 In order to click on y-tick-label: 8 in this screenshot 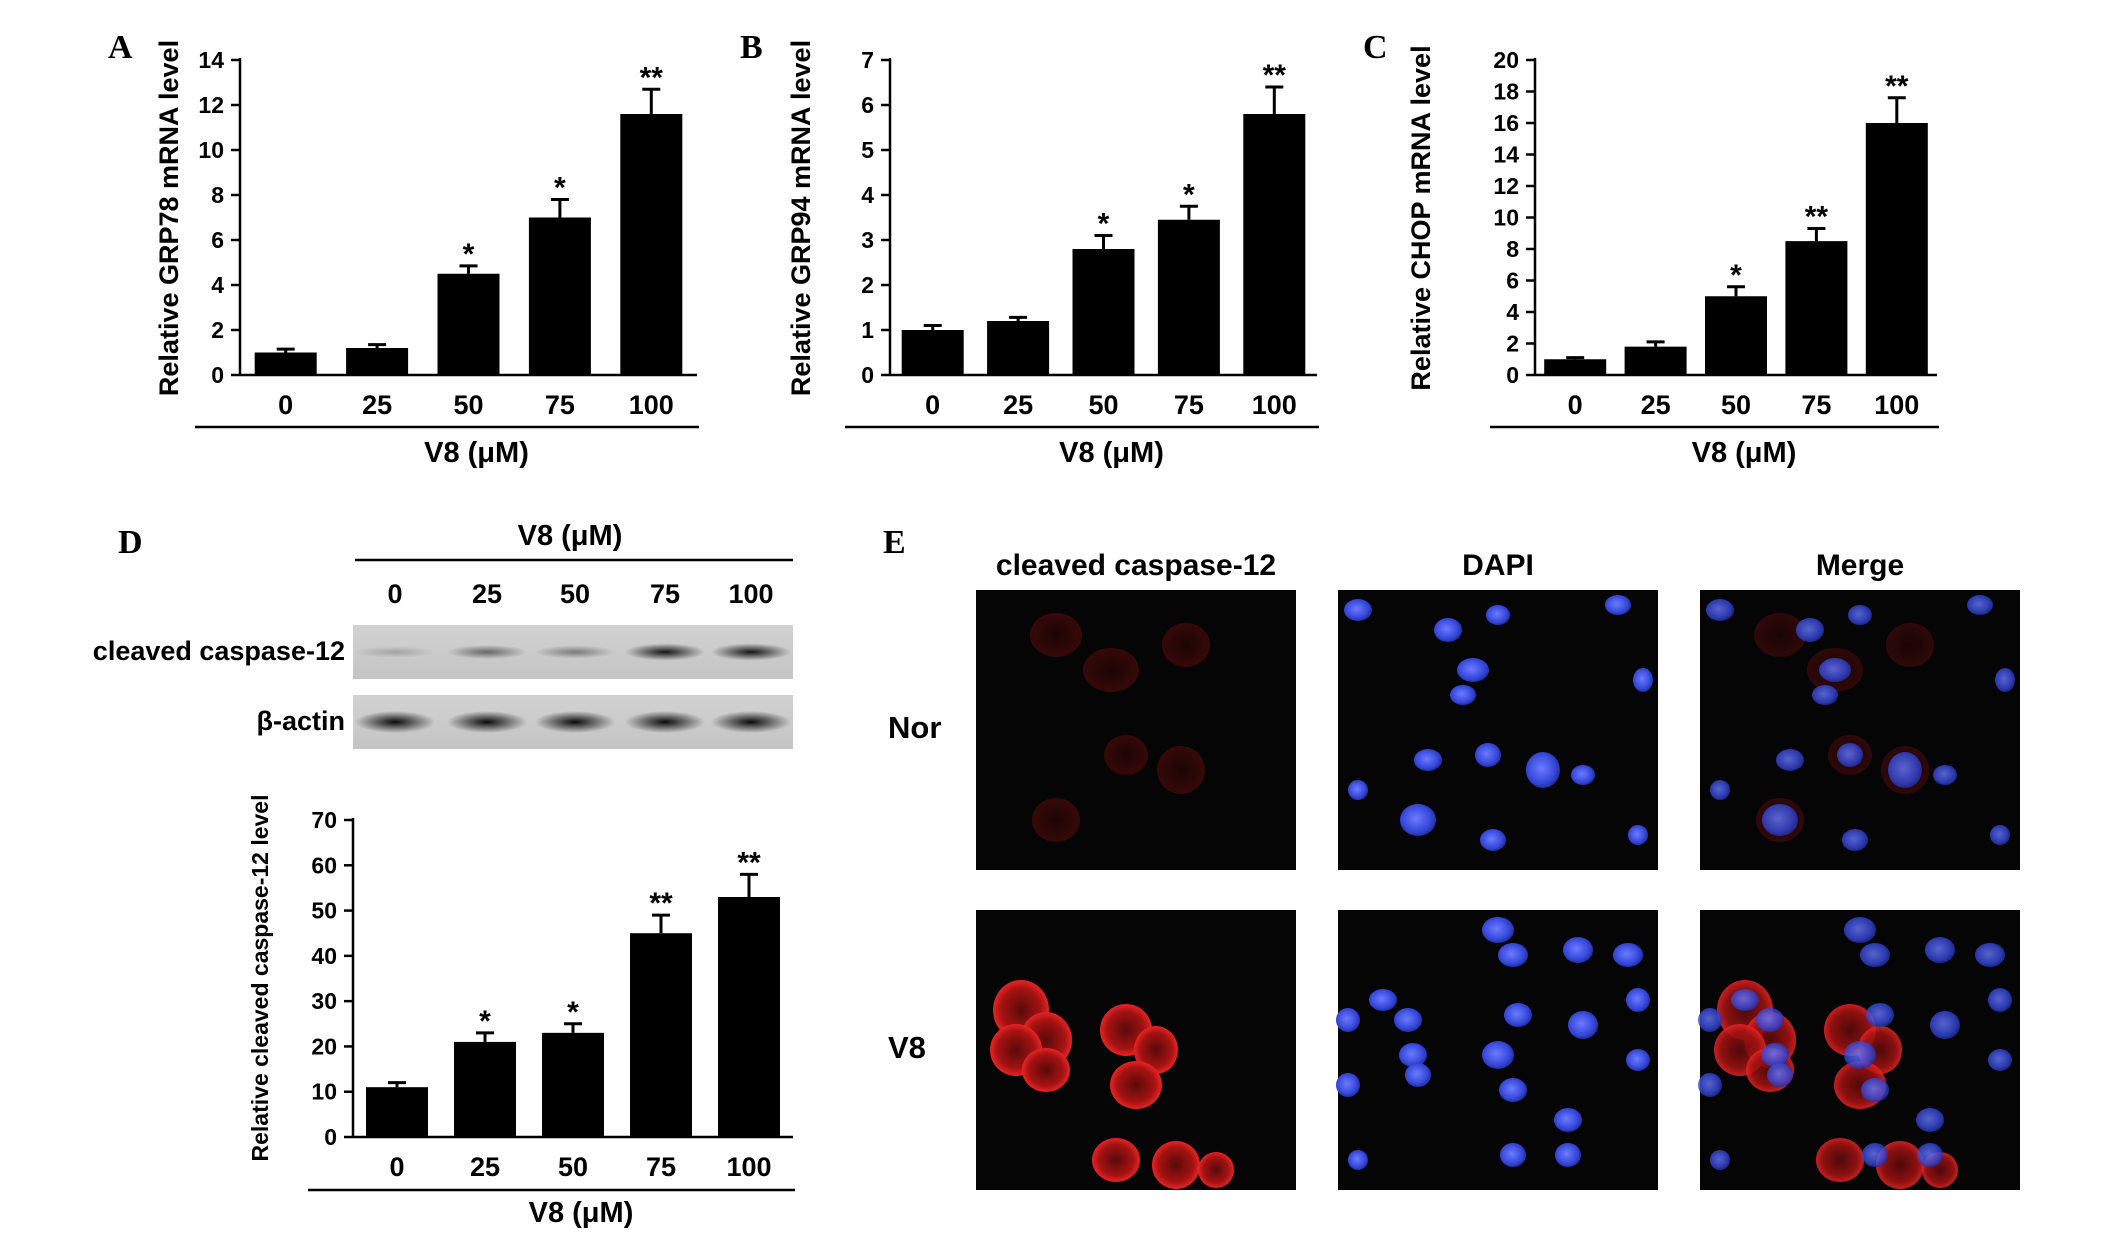, I will do `click(217, 195)`.